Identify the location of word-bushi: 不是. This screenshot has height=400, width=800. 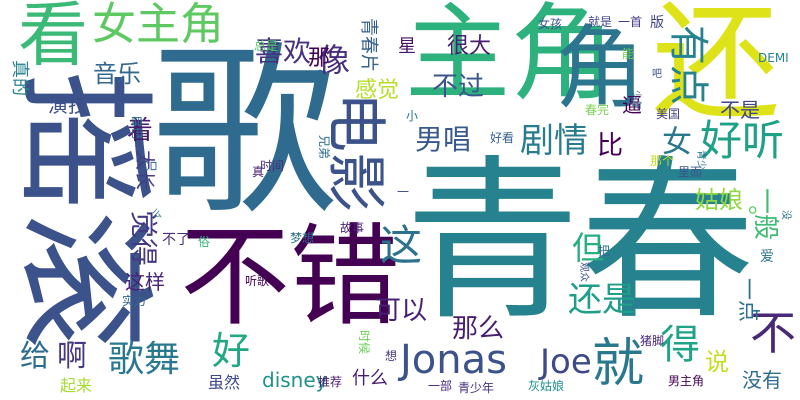
(740, 110).